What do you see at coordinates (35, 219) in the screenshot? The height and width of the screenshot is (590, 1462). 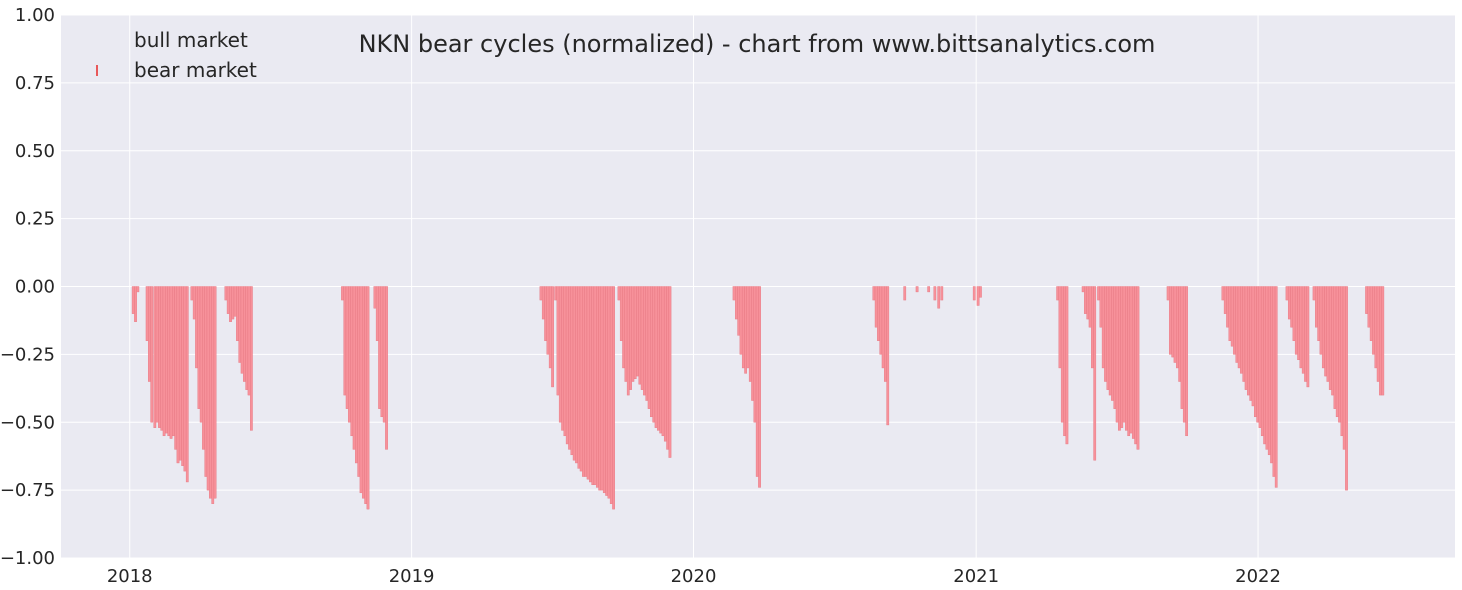 I see `y-tick-label: 0.25` at bounding box center [35, 219].